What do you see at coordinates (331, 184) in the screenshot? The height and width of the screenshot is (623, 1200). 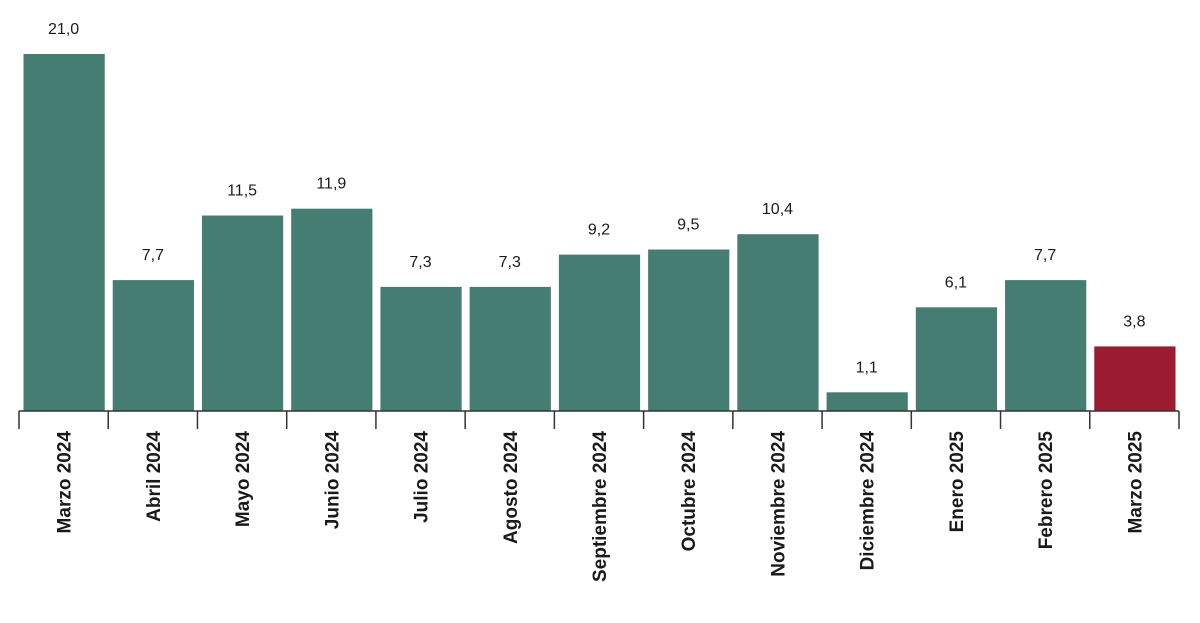 I see `value-label-4: 11,9` at bounding box center [331, 184].